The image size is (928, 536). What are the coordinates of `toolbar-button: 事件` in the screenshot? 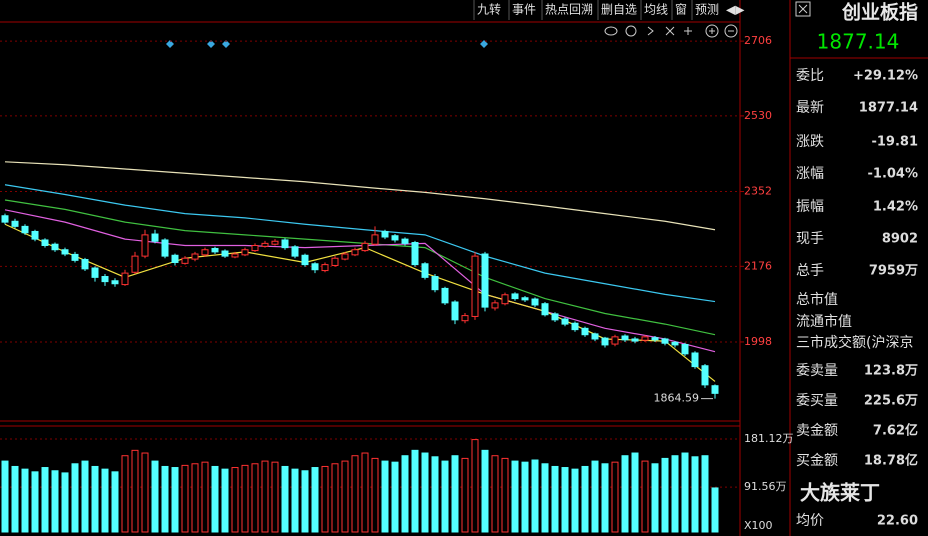 It's located at (524, 10).